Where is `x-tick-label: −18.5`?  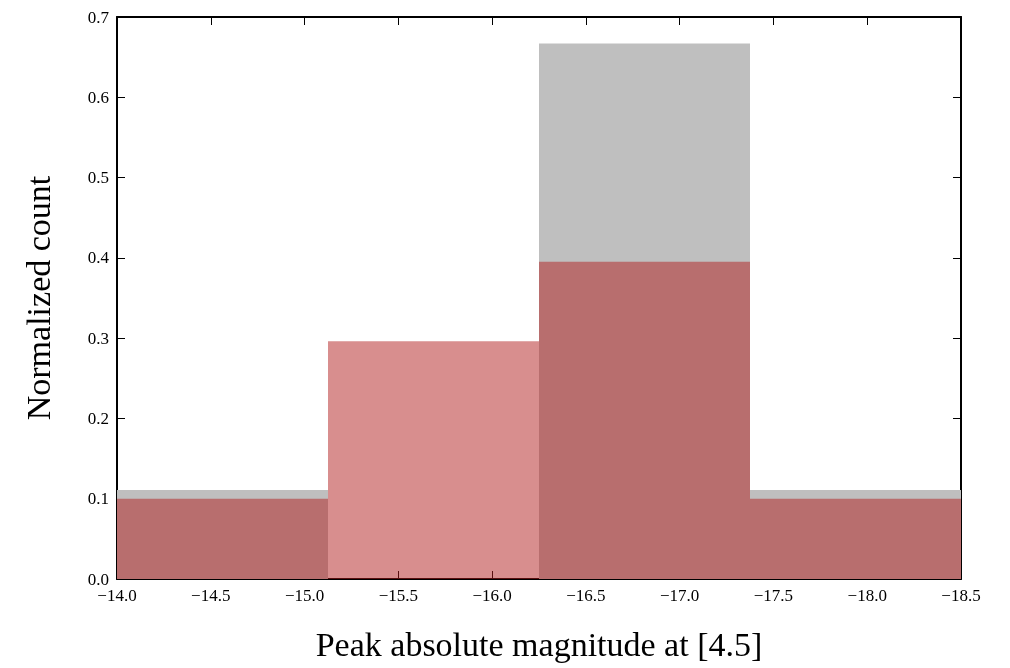 x-tick-label: −18.5 is located at coordinates (961, 595).